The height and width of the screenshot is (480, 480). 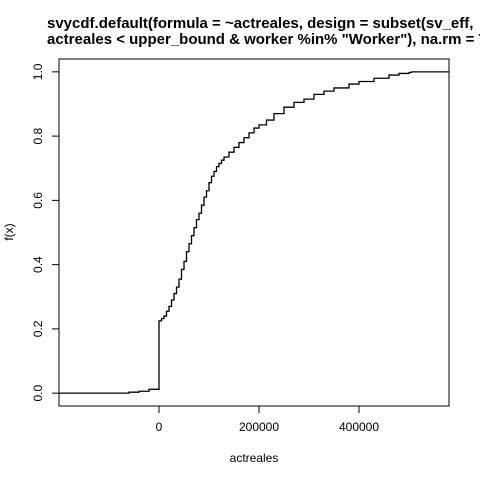 What do you see at coordinates (38, 135) in the screenshot?
I see `y-tick-label: 0.8` at bounding box center [38, 135].